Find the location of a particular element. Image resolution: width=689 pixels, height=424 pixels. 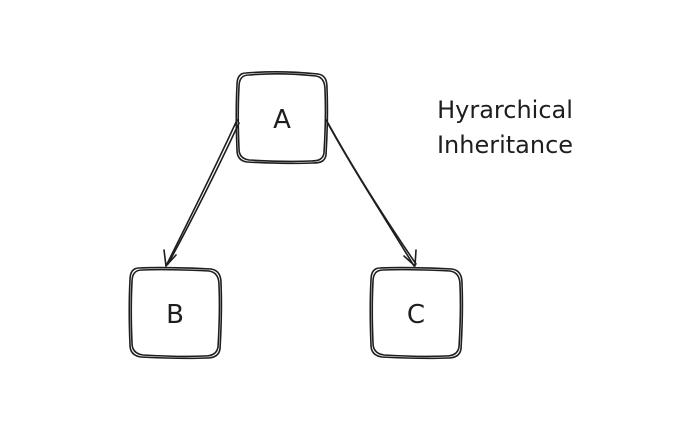

node-c: C is located at coordinates (416, 313).